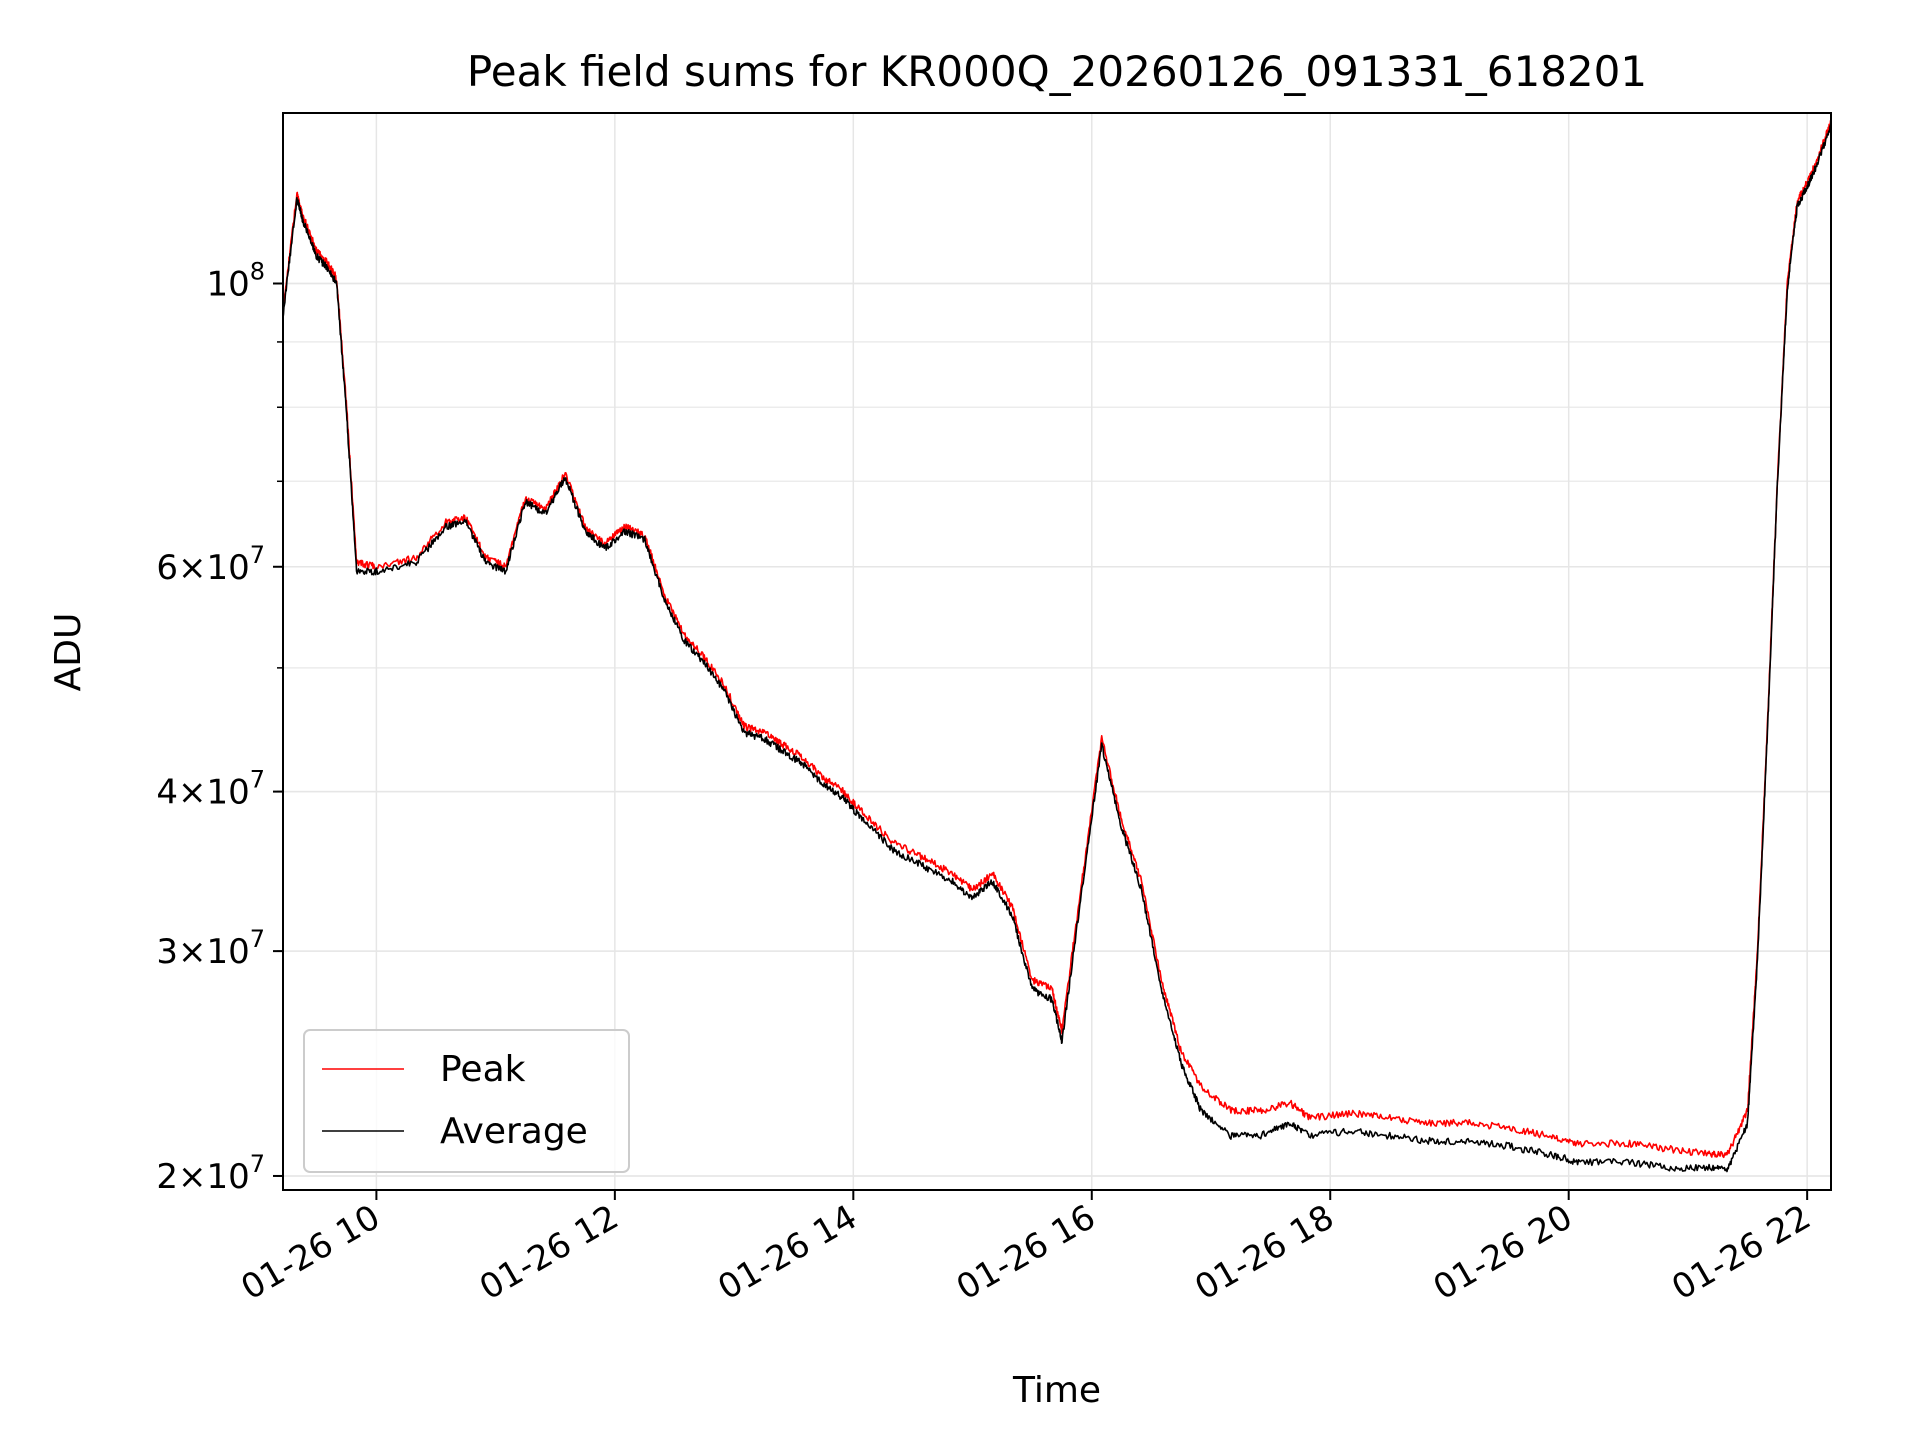 This screenshot has width=1920, height=1440. Describe the element at coordinates (514, 1131) in the screenshot. I see `legend-label-average: Average` at that location.